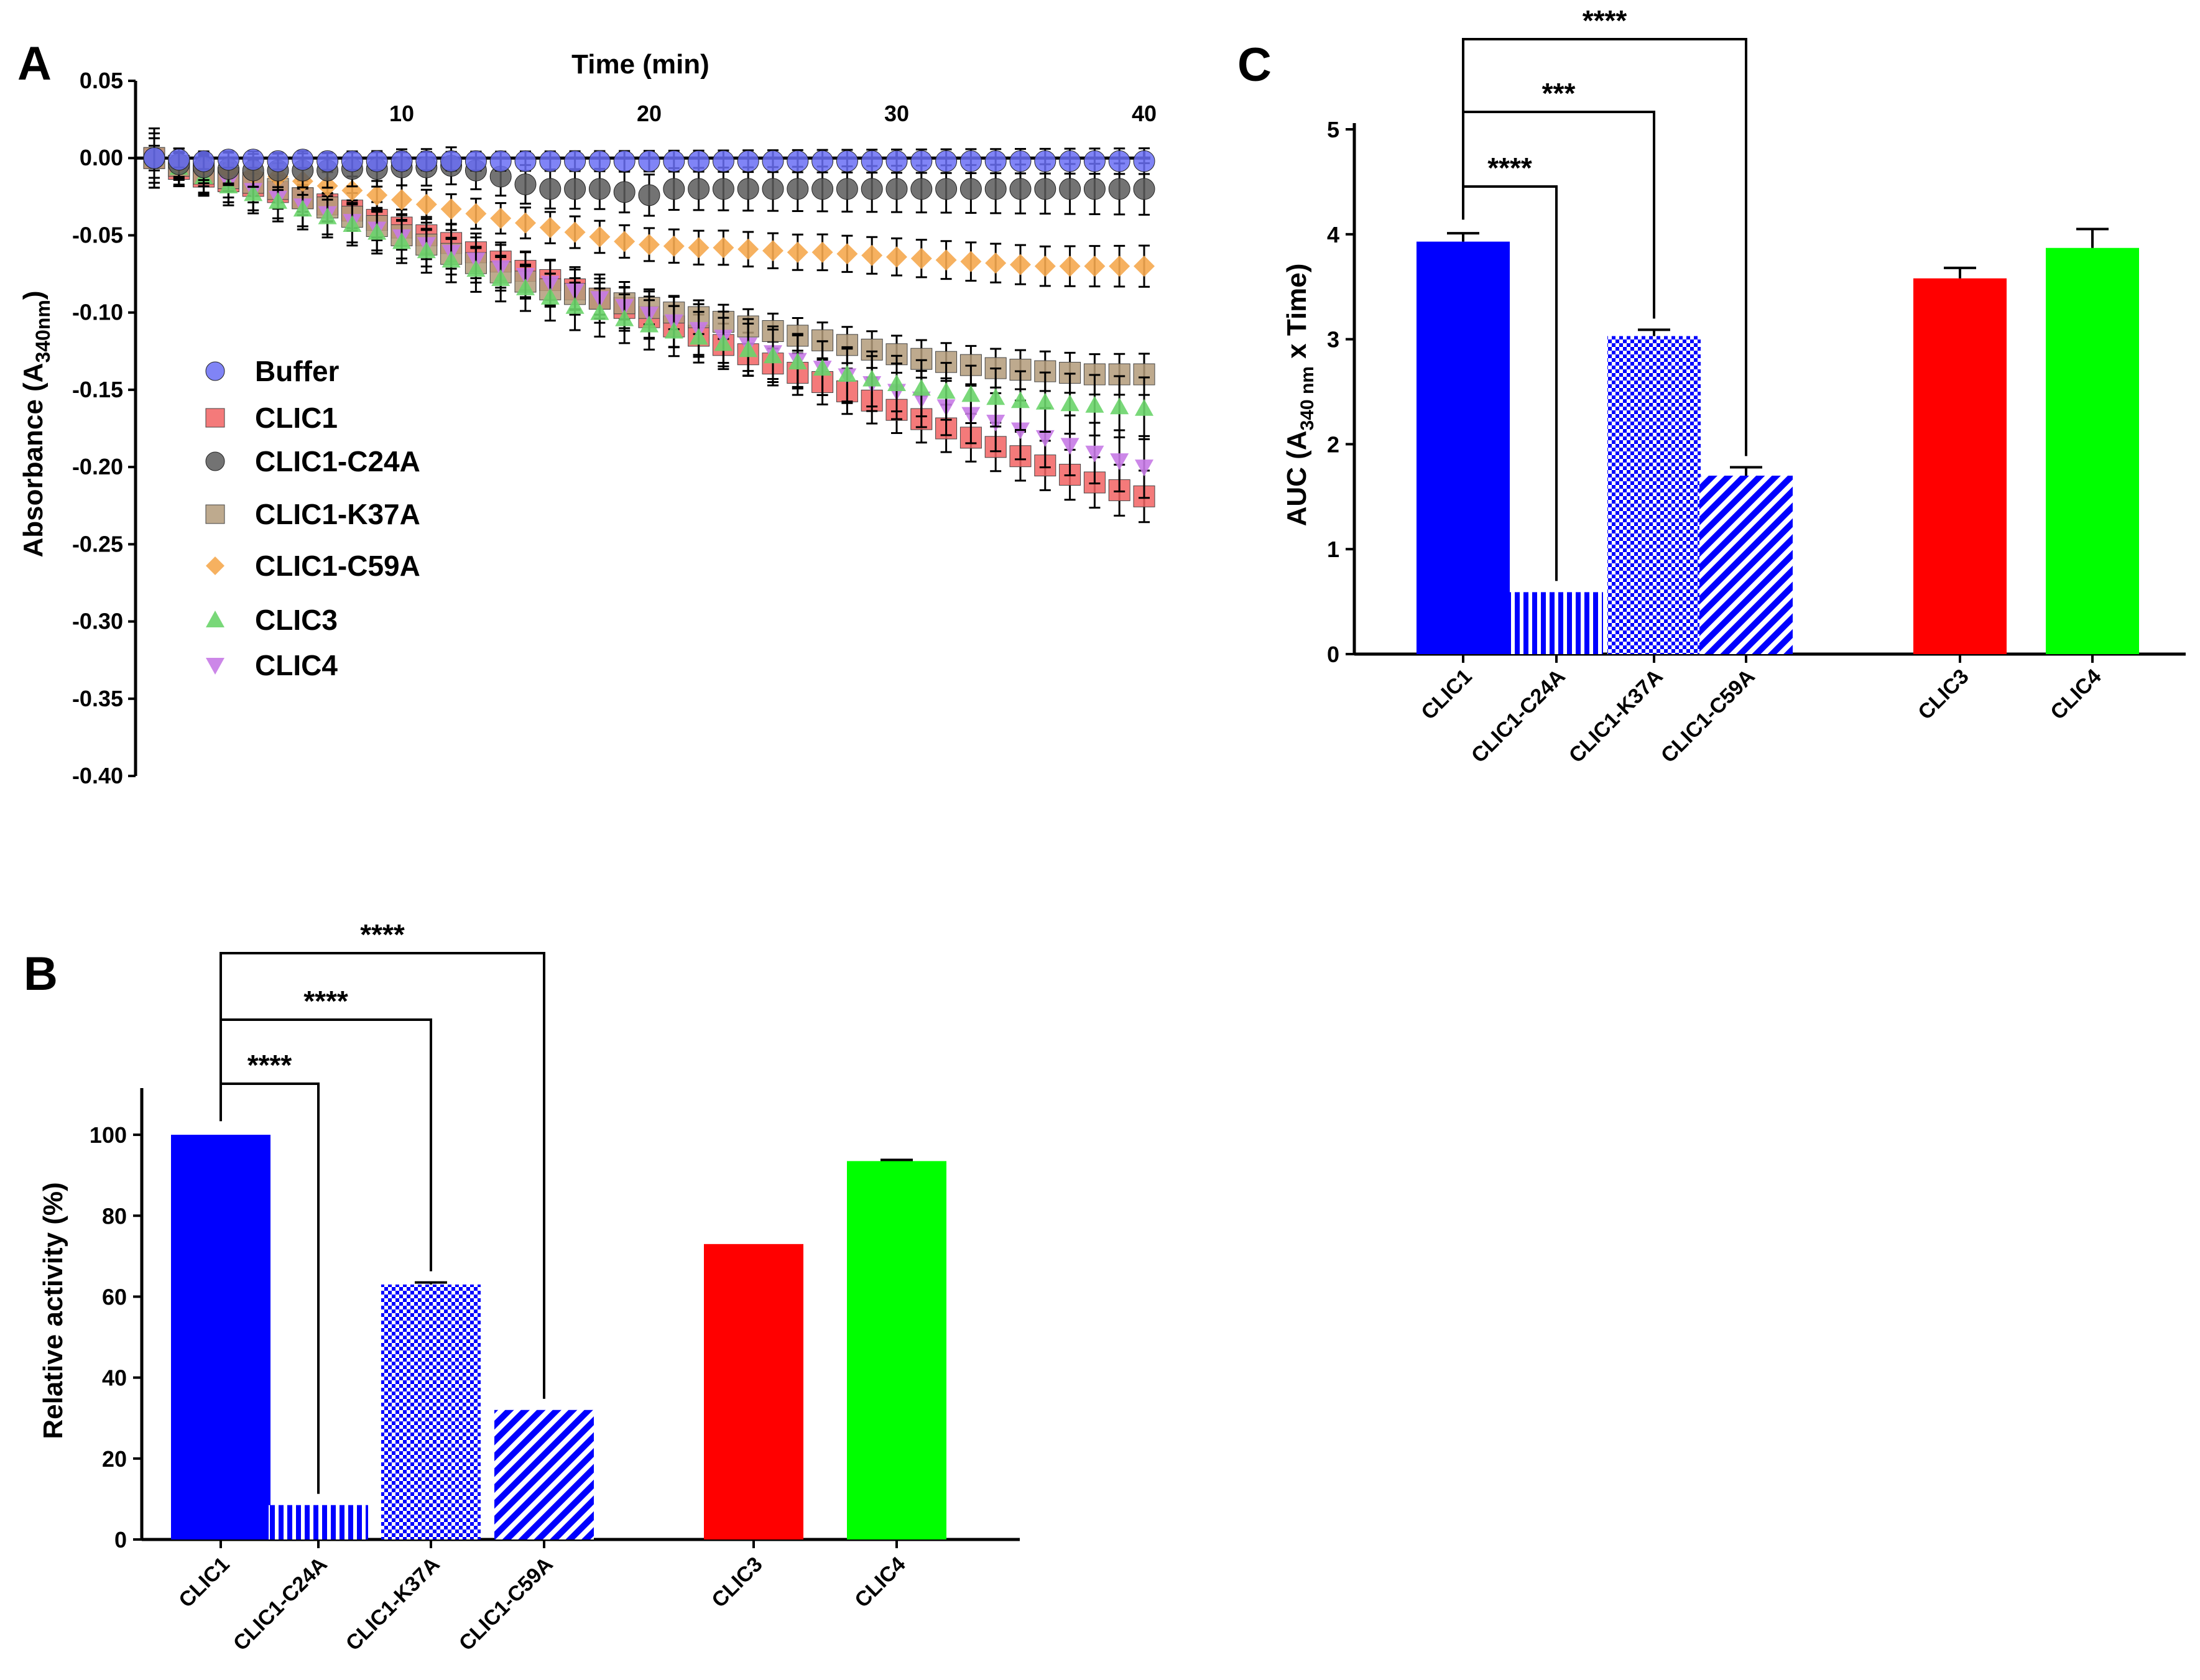  Describe the element at coordinates (108, 1135) in the screenshot. I see `panel-b-y-tick-label: 100` at that location.